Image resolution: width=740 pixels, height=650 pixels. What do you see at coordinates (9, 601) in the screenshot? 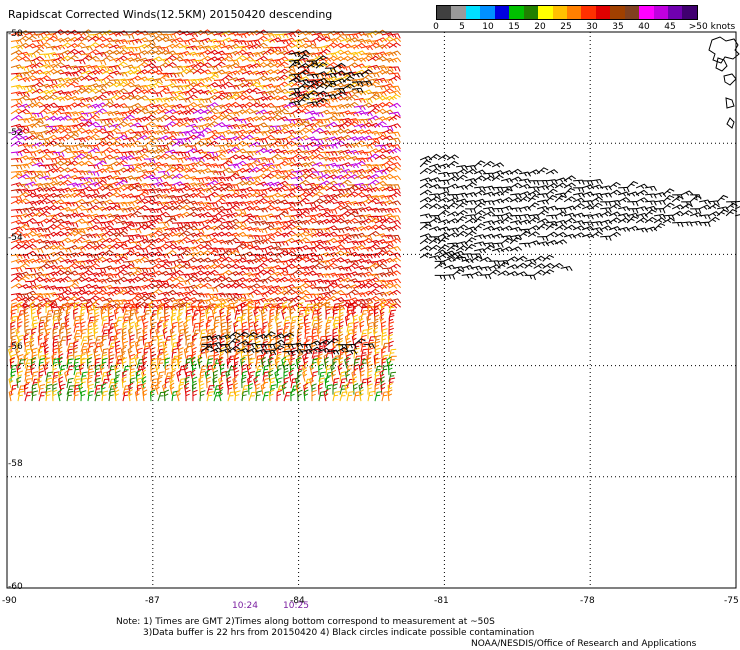
I see `lon-label: -90` at bounding box center [9, 601].